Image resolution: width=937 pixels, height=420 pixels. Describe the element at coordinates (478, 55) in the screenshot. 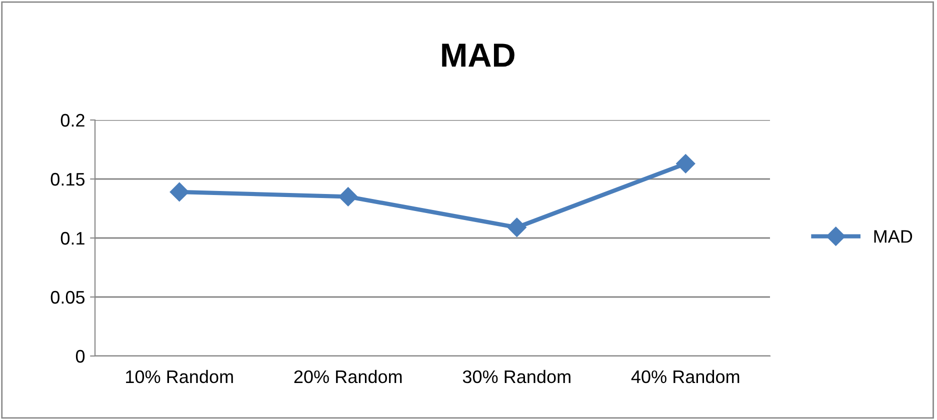

I see `chart-title: MAD` at that location.